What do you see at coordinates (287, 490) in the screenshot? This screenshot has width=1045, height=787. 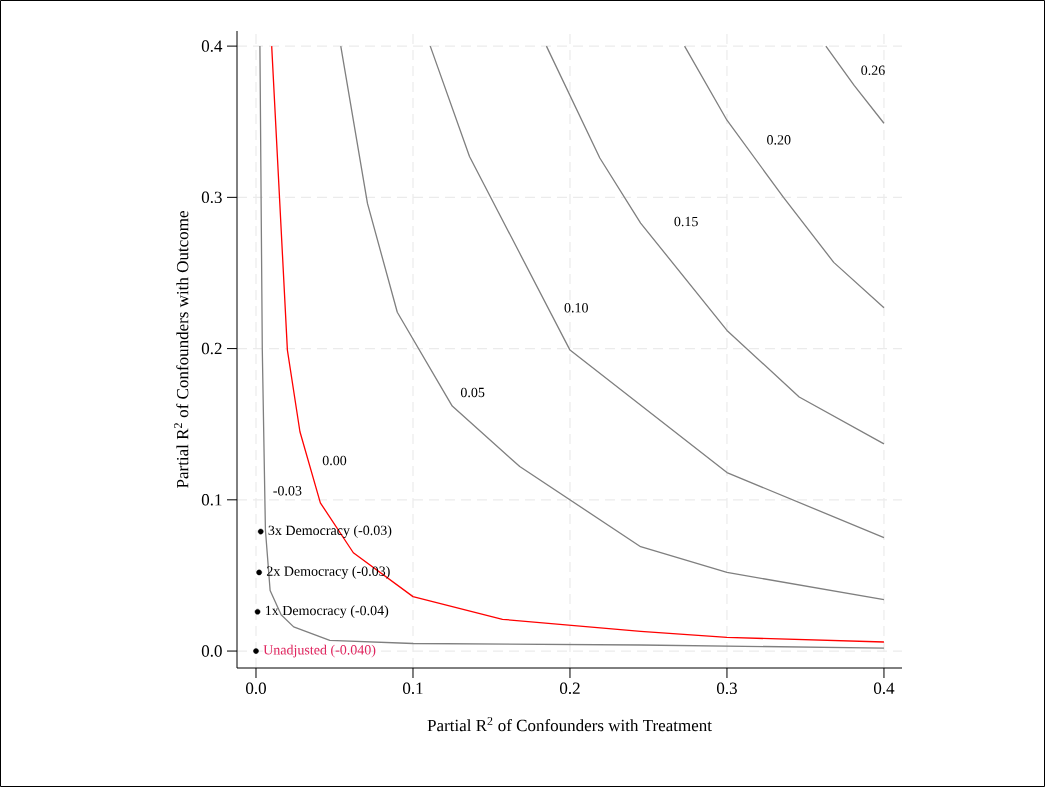 I see `annotation: -0.03` at bounding box center [287, 490].